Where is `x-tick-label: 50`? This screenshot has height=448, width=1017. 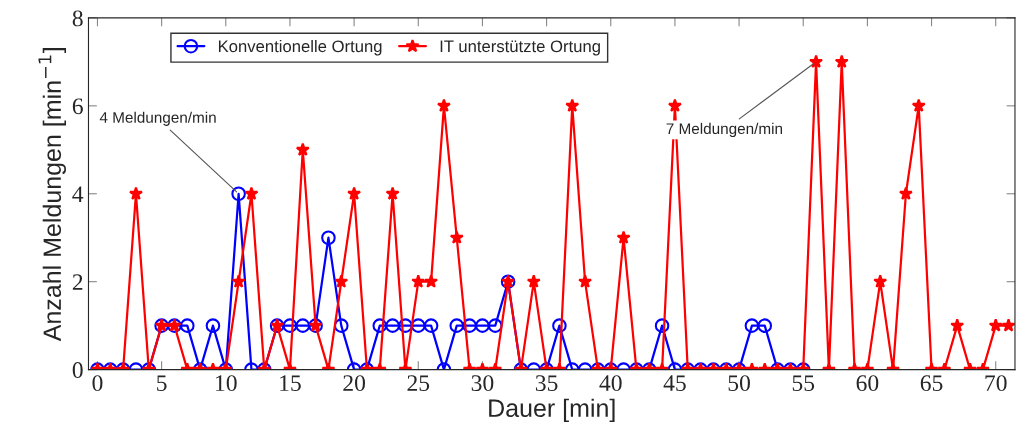 x-tick-label: 50 is located at coordinates (739, 383).